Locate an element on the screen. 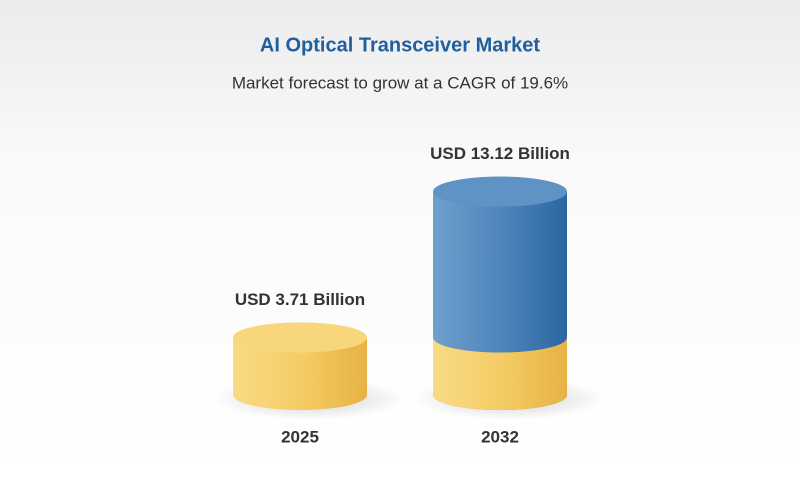  value-label: USD 3.71 Billion is located at coordinates (300, 299).